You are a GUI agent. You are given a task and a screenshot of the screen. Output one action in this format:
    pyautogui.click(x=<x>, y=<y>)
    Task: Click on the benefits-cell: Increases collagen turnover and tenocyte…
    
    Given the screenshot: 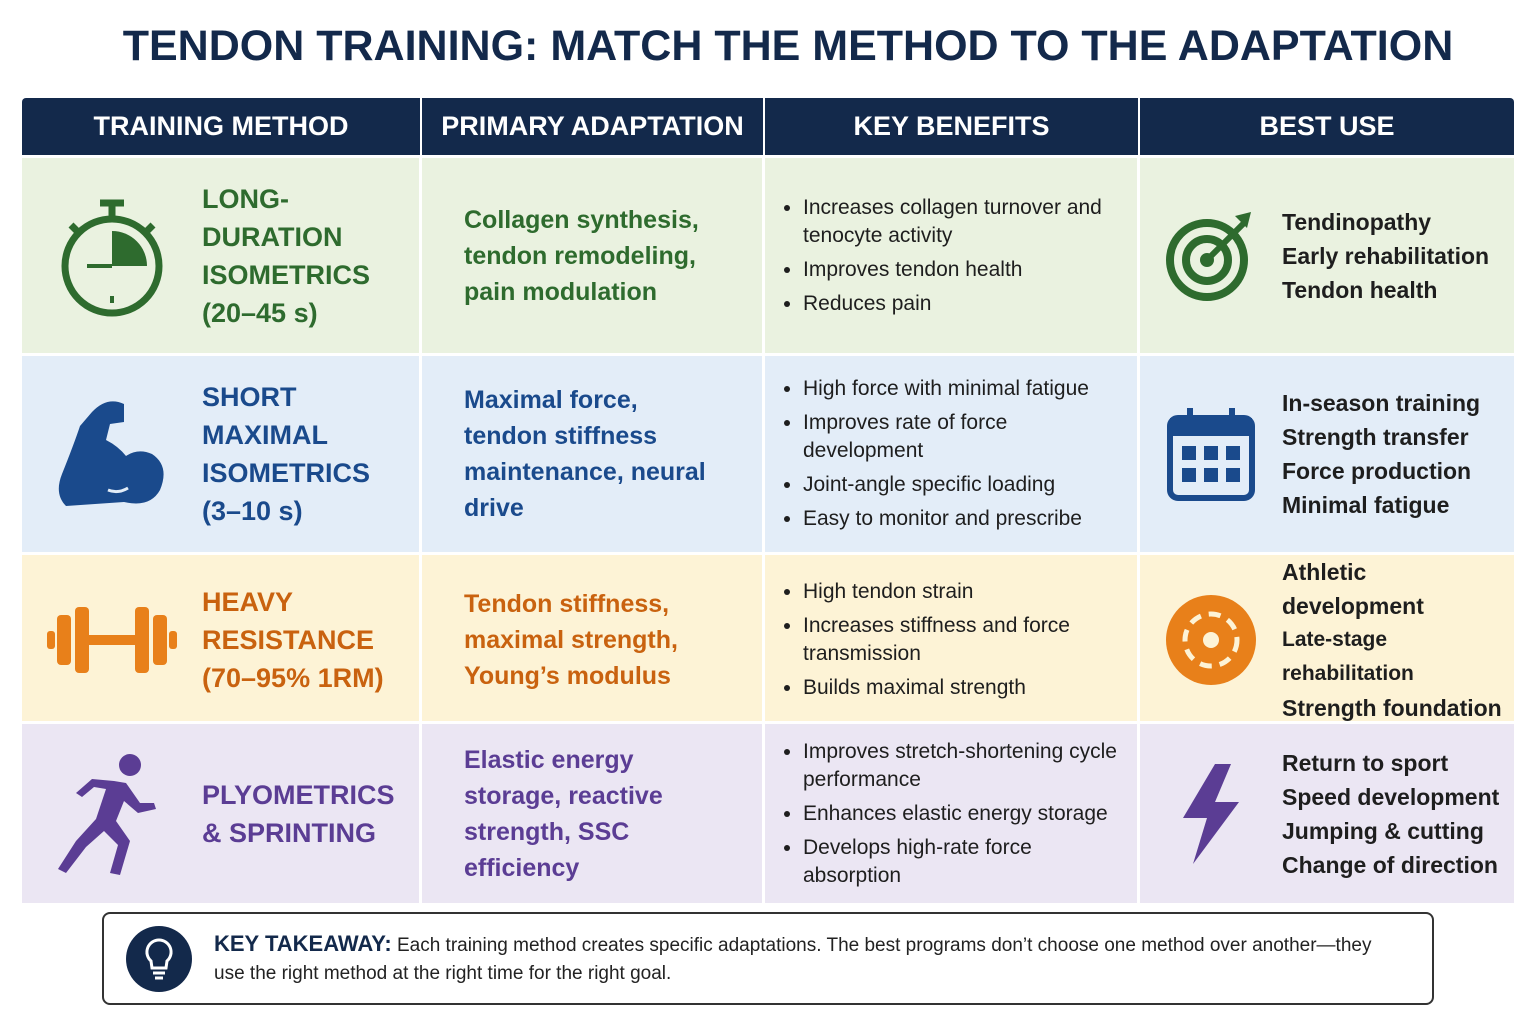 What is the action you would take?
    pyautogui.click(x=952, y=255)
    